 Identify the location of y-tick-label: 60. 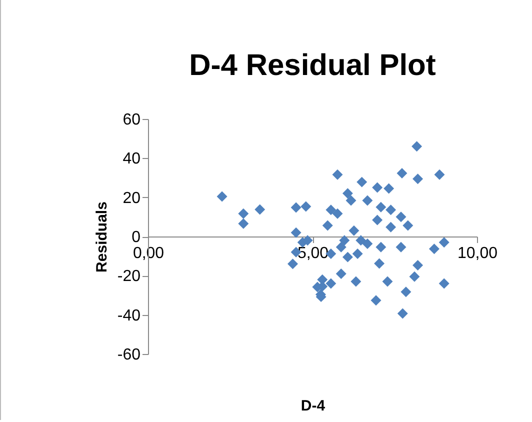
(131, 120).